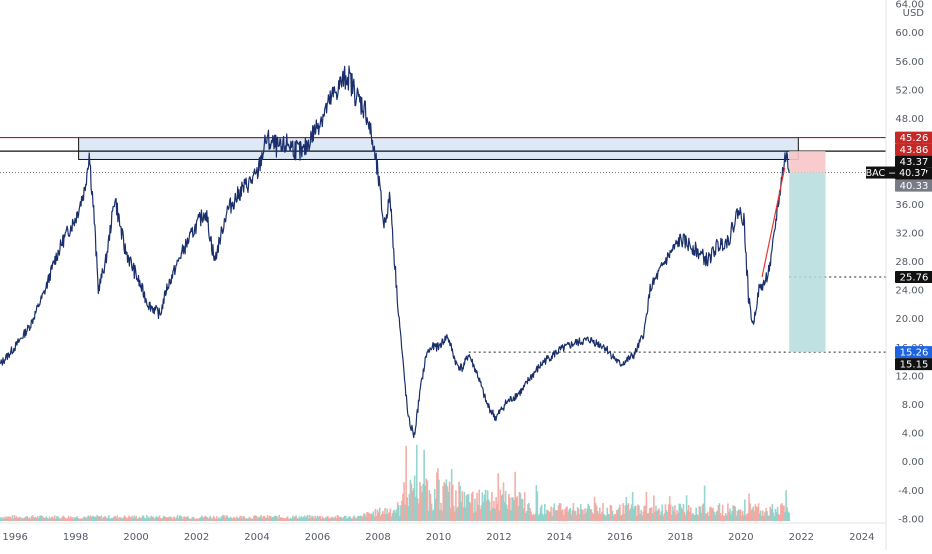 Image resolution: width=932 pixels, height=554 pixels. I want to click on currency-label: USD, so click(914, 13).